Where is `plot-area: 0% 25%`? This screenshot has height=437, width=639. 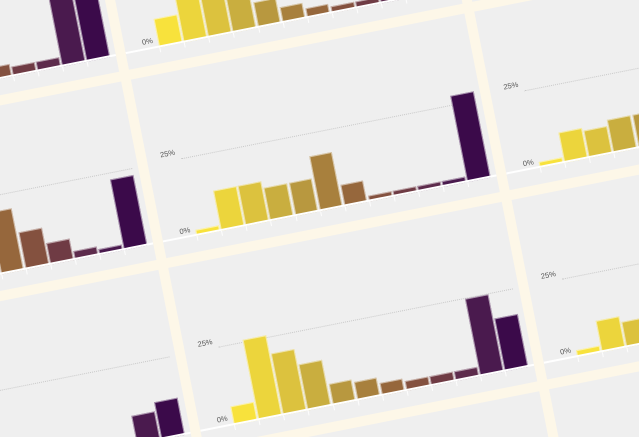 plot-area: 0% 25% is located at coordinates (571, 87).